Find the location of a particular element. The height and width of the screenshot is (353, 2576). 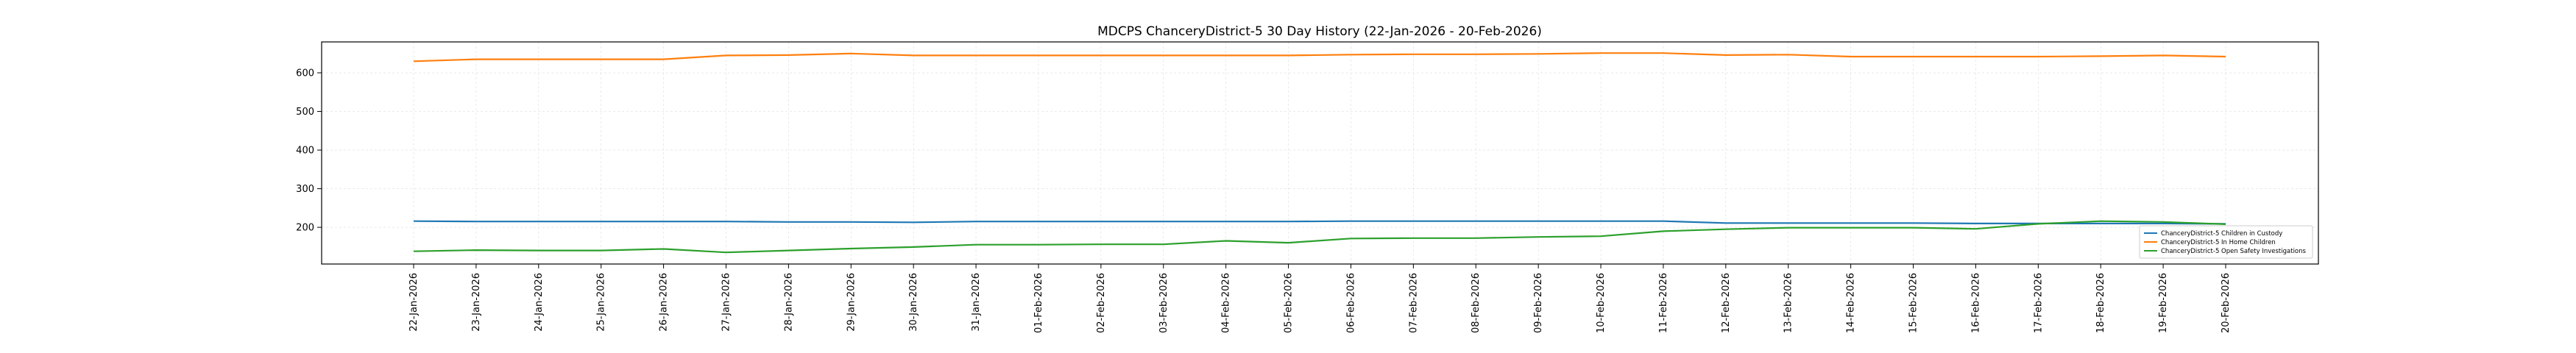

legend-label: ChanceryDistrict-5 Children in Custody is located at coordinates (2221, 234).